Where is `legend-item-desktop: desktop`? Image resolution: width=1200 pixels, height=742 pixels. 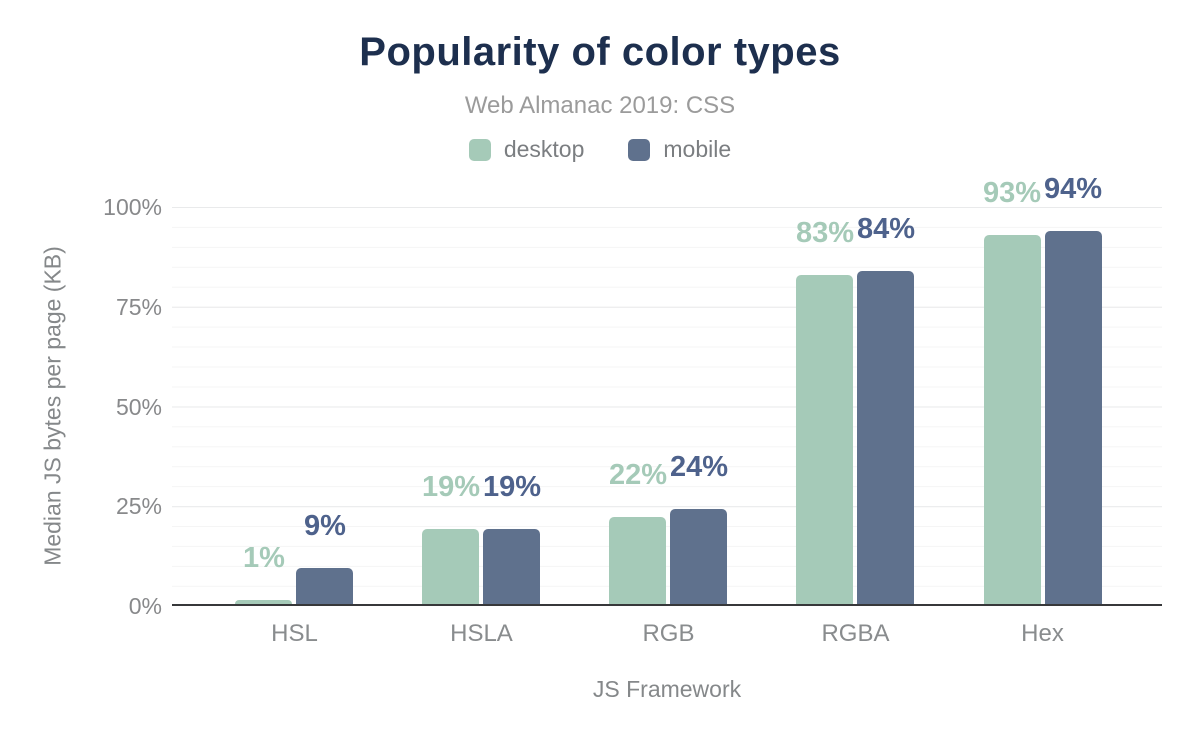
legend-item-desktop: desktop is located at coordinates (526, 149).